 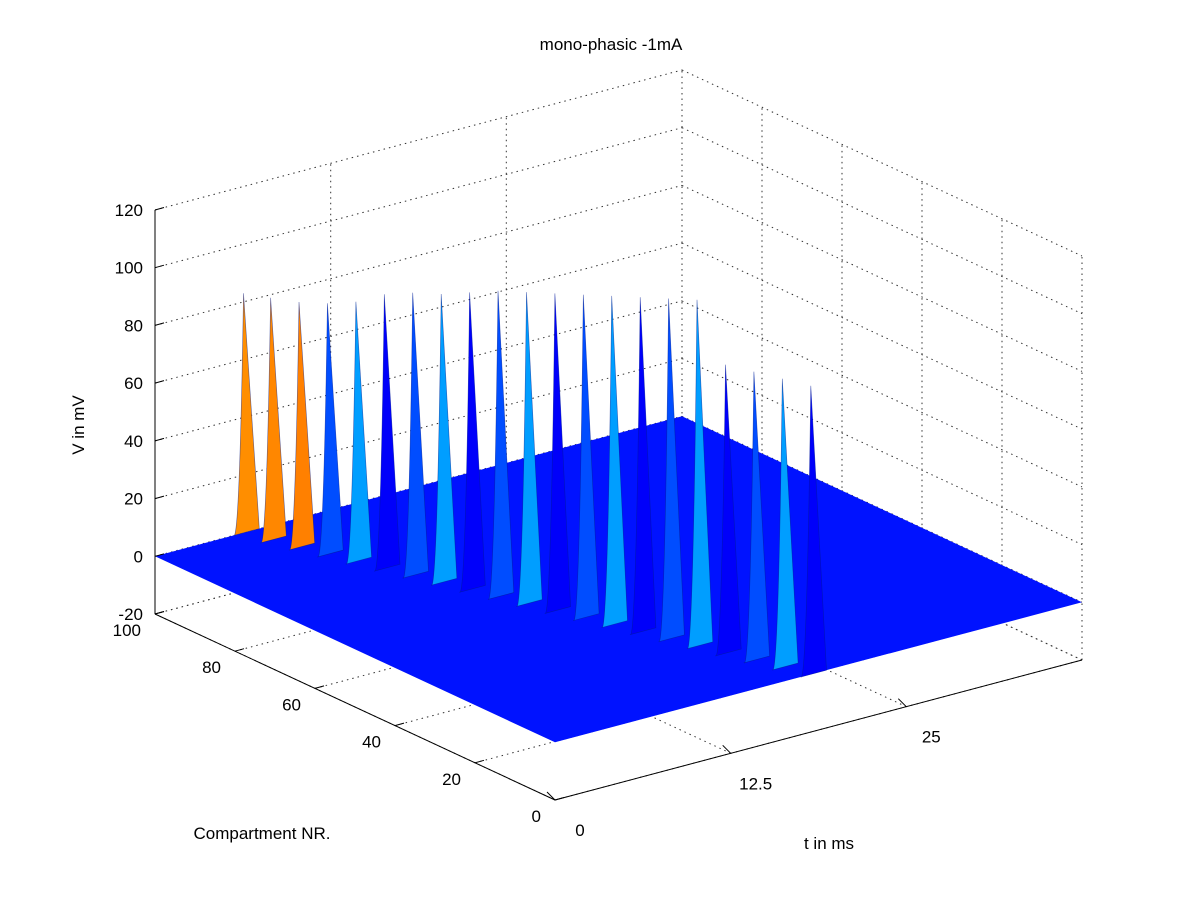 What do you see at coordinates (743, 769) in the screenshot?
I see `x-axis-ticks: 0 12.5 25` at bounding box center [743, 769].